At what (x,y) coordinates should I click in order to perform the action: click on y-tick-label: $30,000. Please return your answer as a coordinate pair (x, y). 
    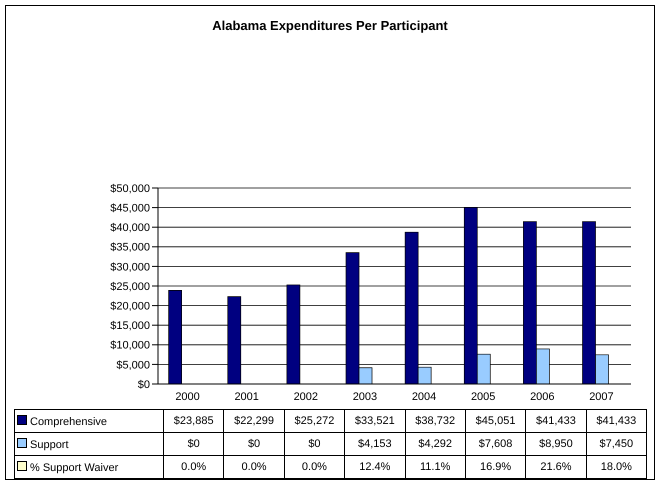
    Looking at the image, I should click on (130, 267).